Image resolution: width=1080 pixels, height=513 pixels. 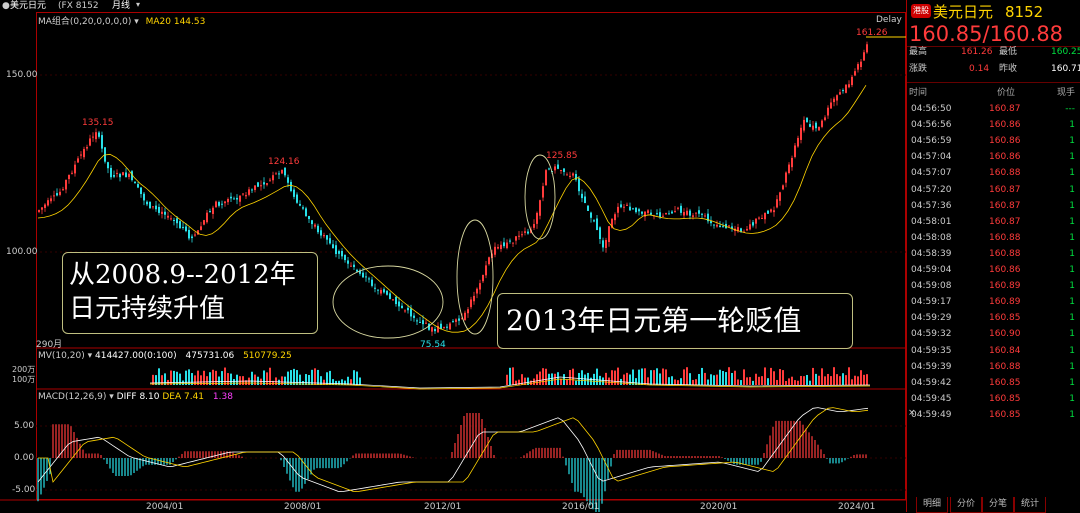 I want to click on macd-dea-line, so click(x=453, y=449).